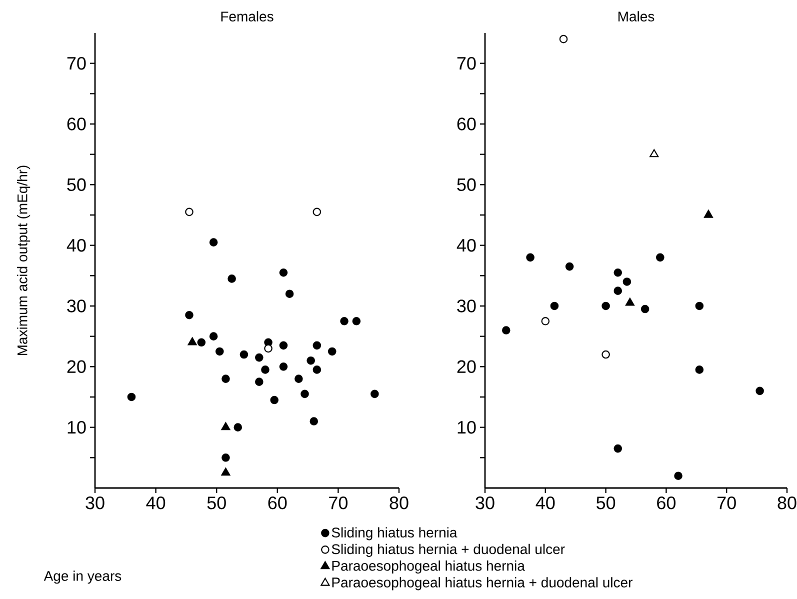 This screenshot has height=599, width=797. What do you see at coordinates (482, 583) in the screenshot?
I see `legend-label: Paraoesophogeal hiatus hernia + duodenal ulcer` at bounding box center [482, 583].